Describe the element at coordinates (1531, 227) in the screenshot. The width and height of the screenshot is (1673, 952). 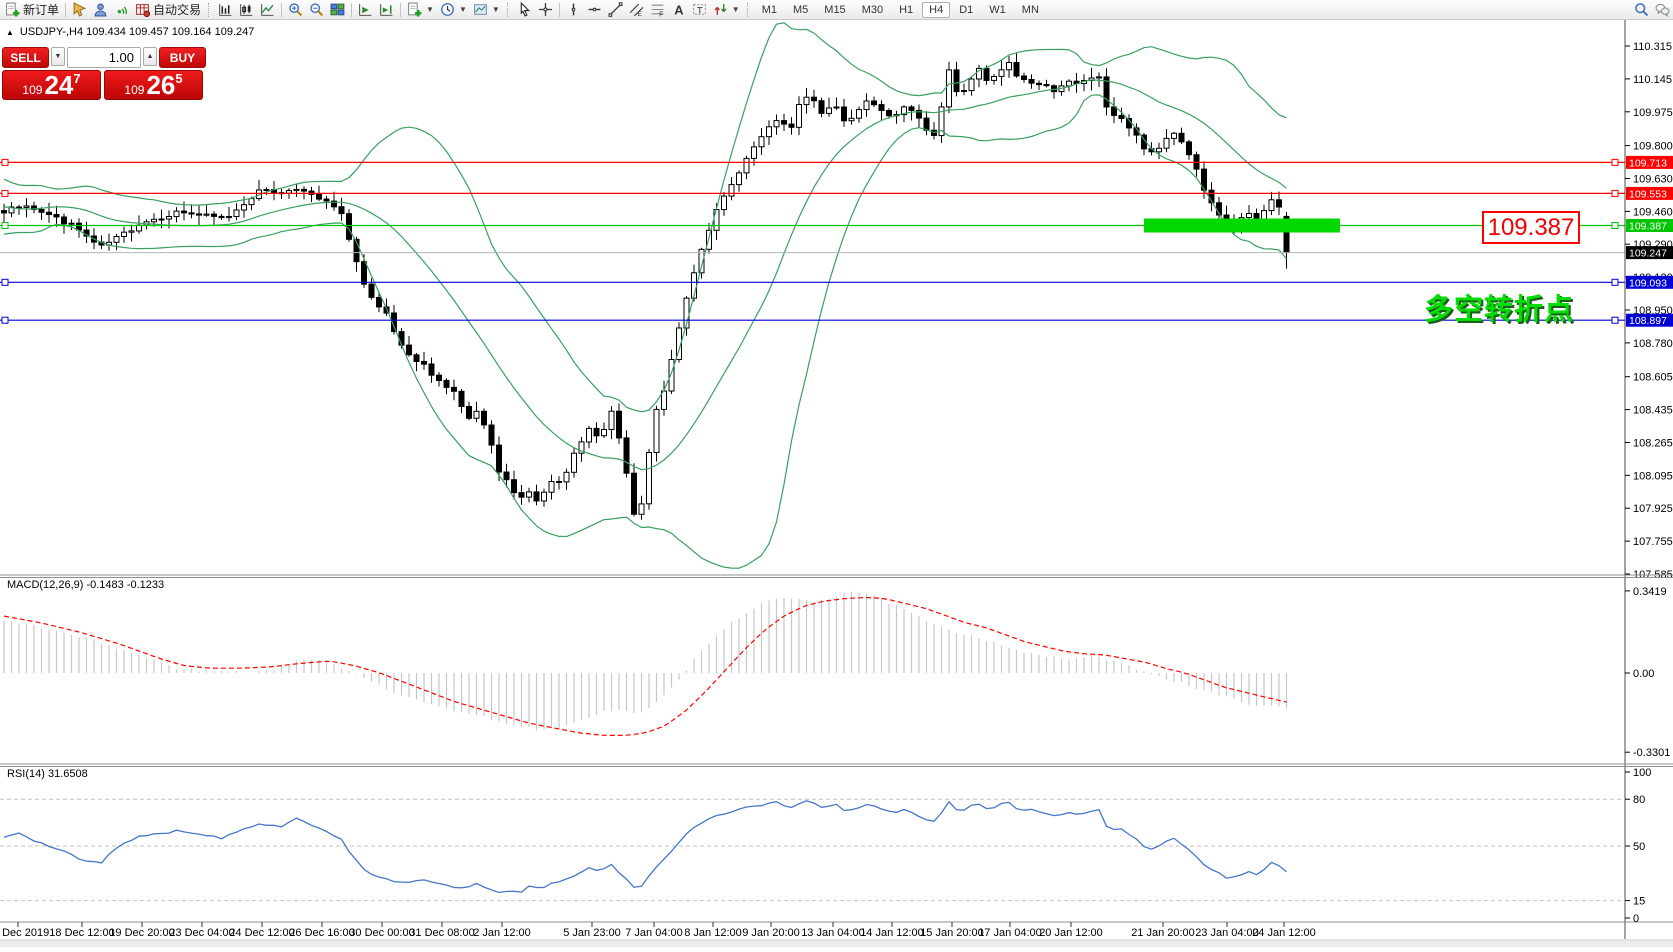
I see `price-callout-box: 109.387` at that location.